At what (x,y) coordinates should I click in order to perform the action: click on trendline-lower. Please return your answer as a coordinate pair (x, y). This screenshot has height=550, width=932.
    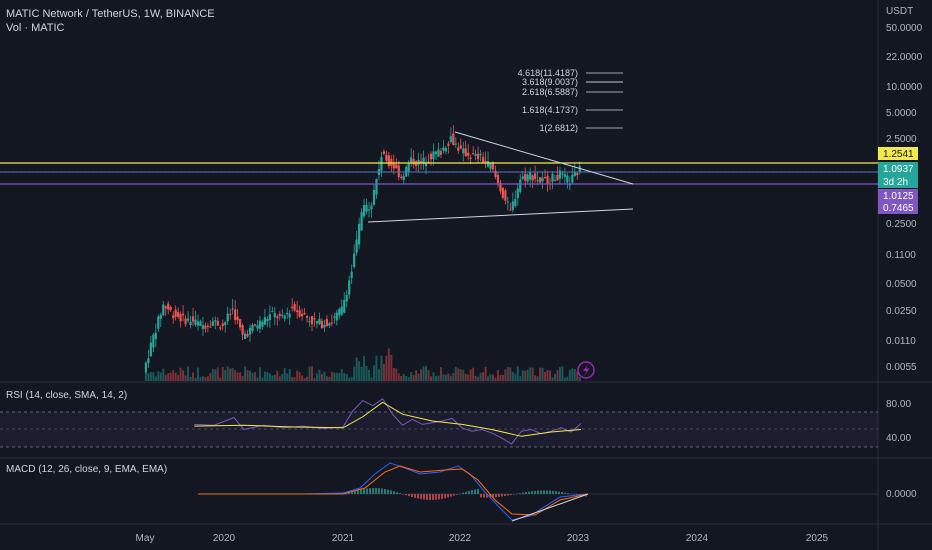
    Looking at the image, I should click on (500, 215).